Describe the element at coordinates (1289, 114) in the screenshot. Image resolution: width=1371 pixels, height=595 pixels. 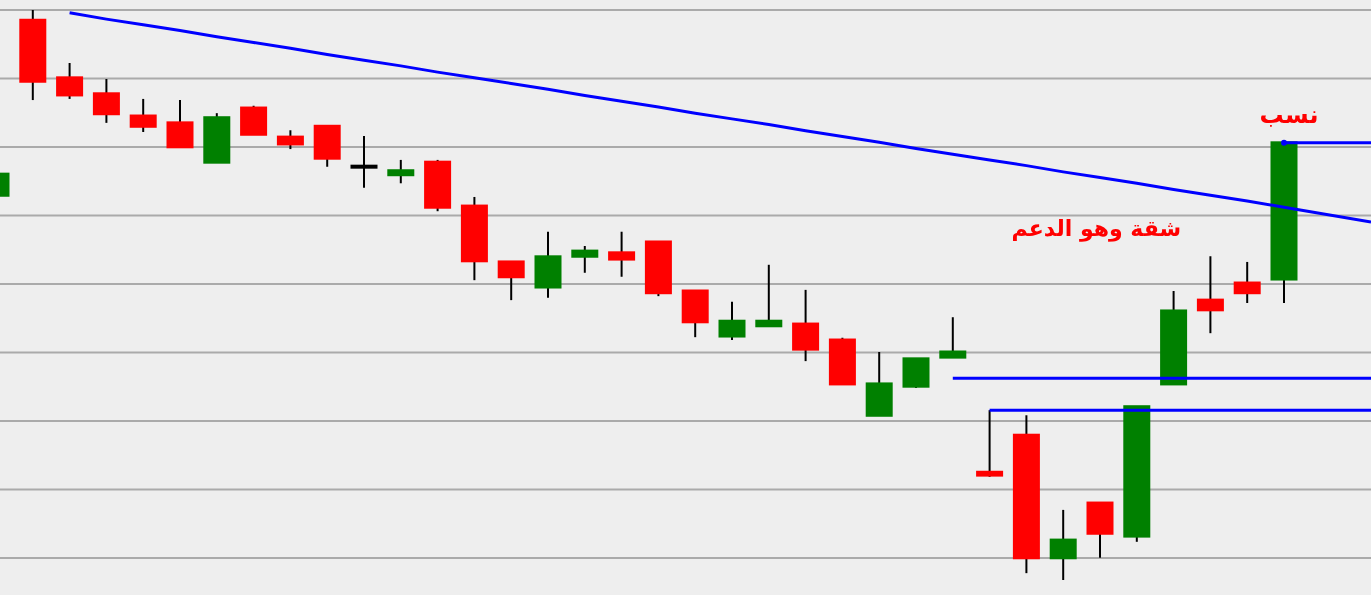
I see `annotation: نسب` at that location.